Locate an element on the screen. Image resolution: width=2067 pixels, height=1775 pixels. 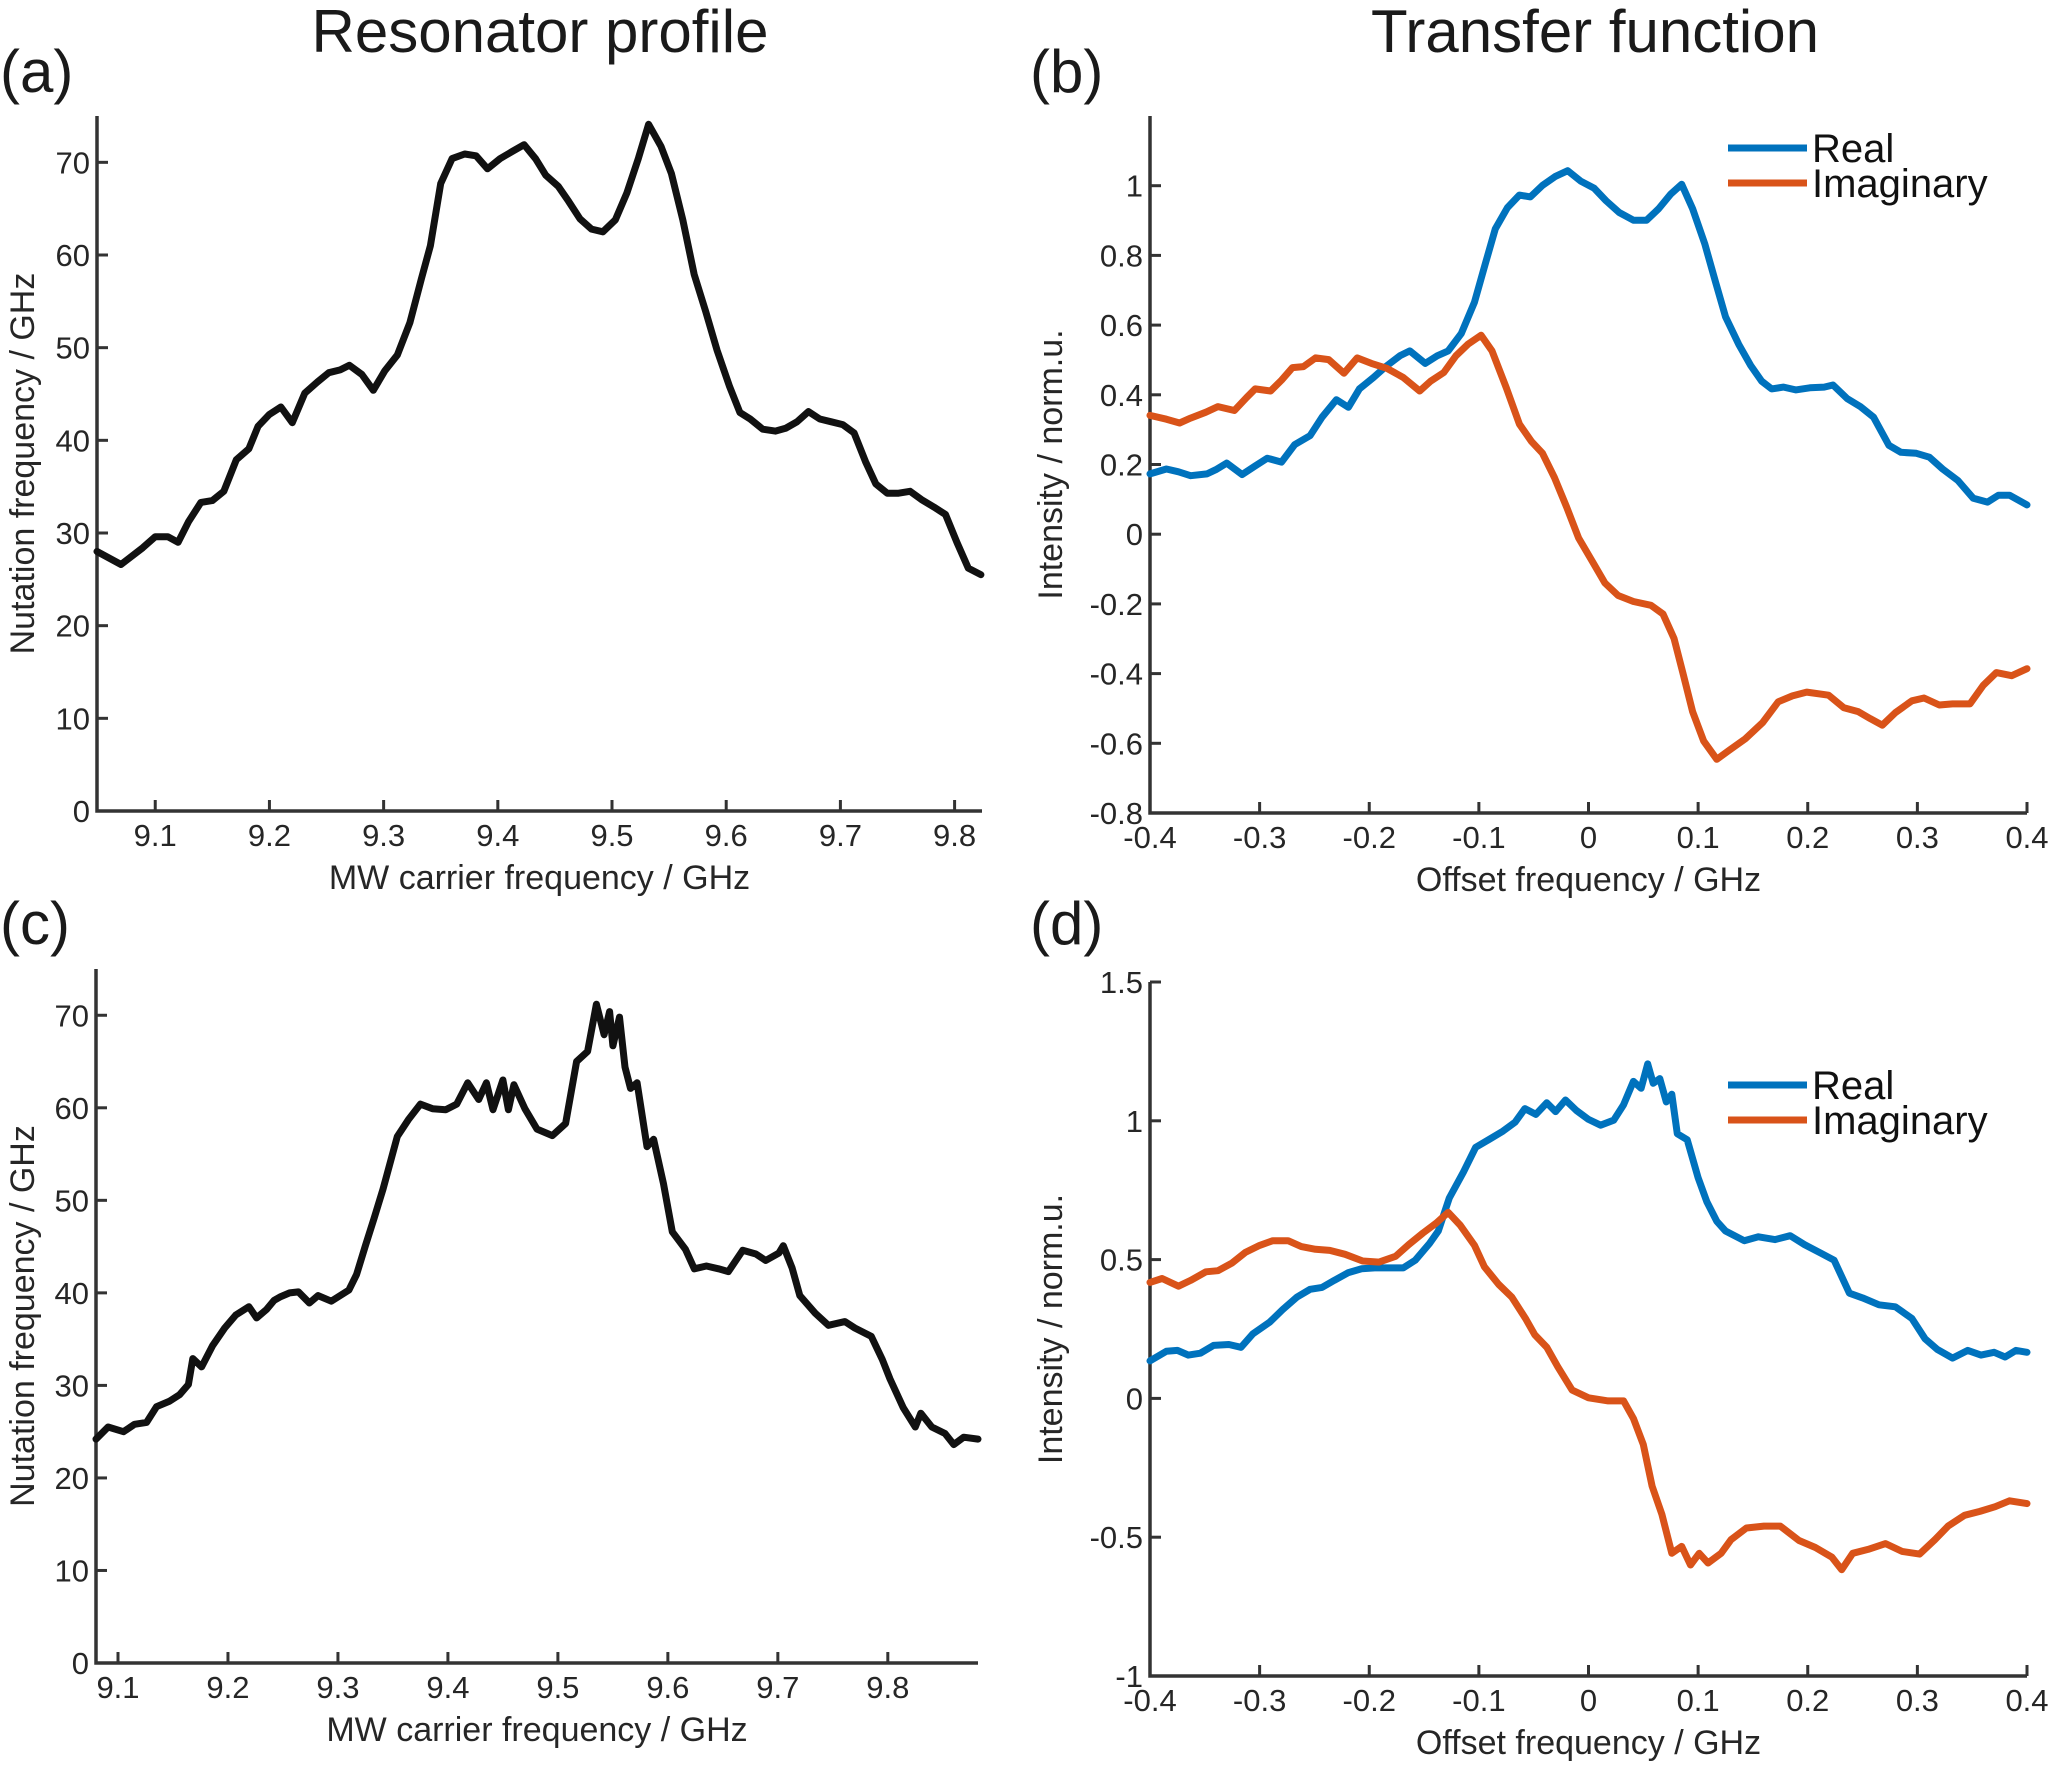
y-tick-label: -0.2 is located at coordinates (1116, 604).